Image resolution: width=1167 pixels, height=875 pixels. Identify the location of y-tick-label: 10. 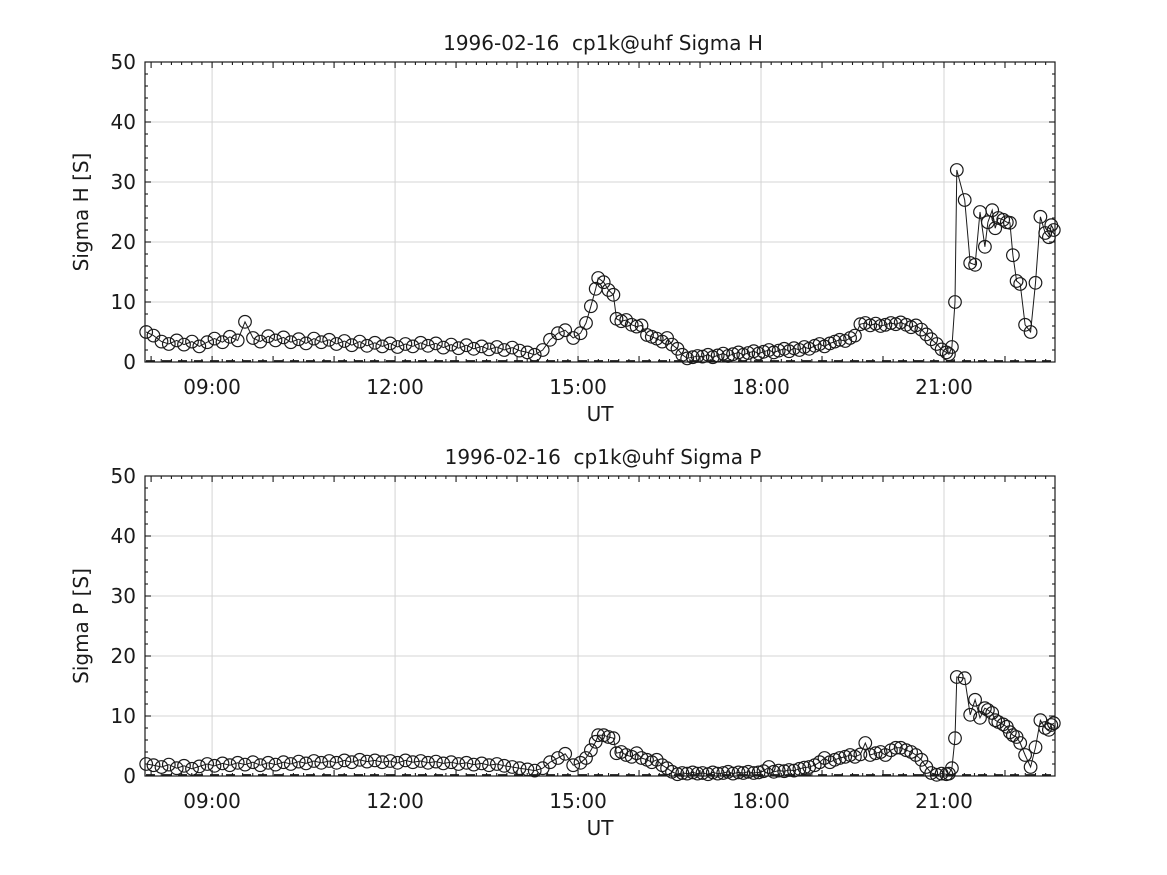
(123, 716).